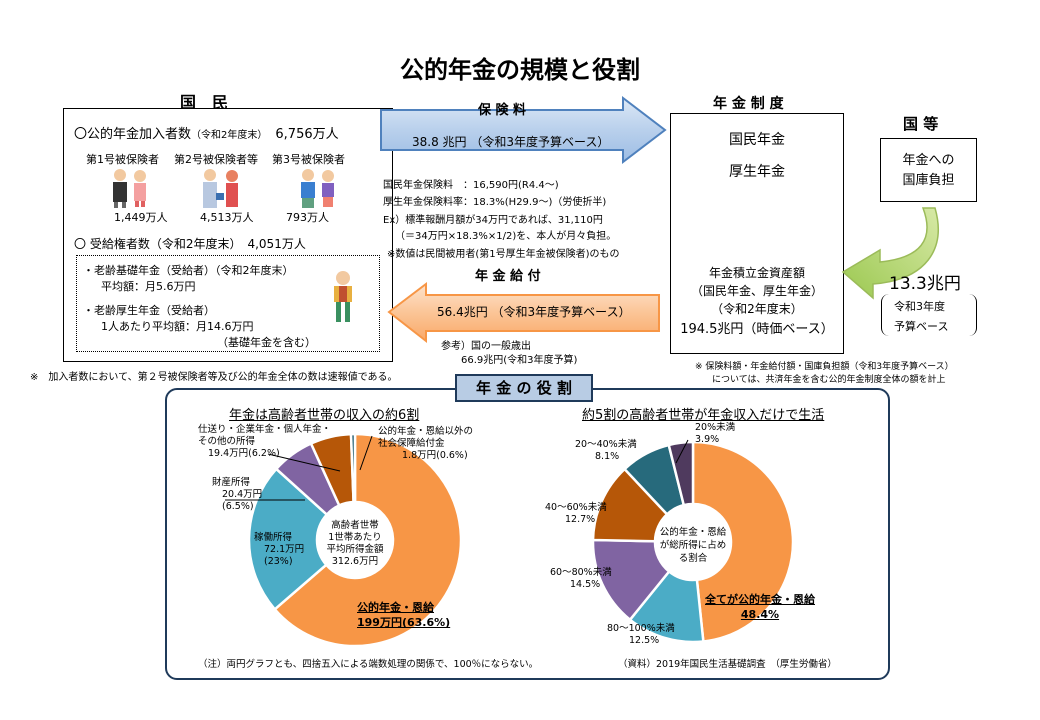  Describe the element at coordinates (829, 380) in the screenshot. I see `system-note-line2: については、共済年金を含む公的年金制度全体の額を計上` at that location.